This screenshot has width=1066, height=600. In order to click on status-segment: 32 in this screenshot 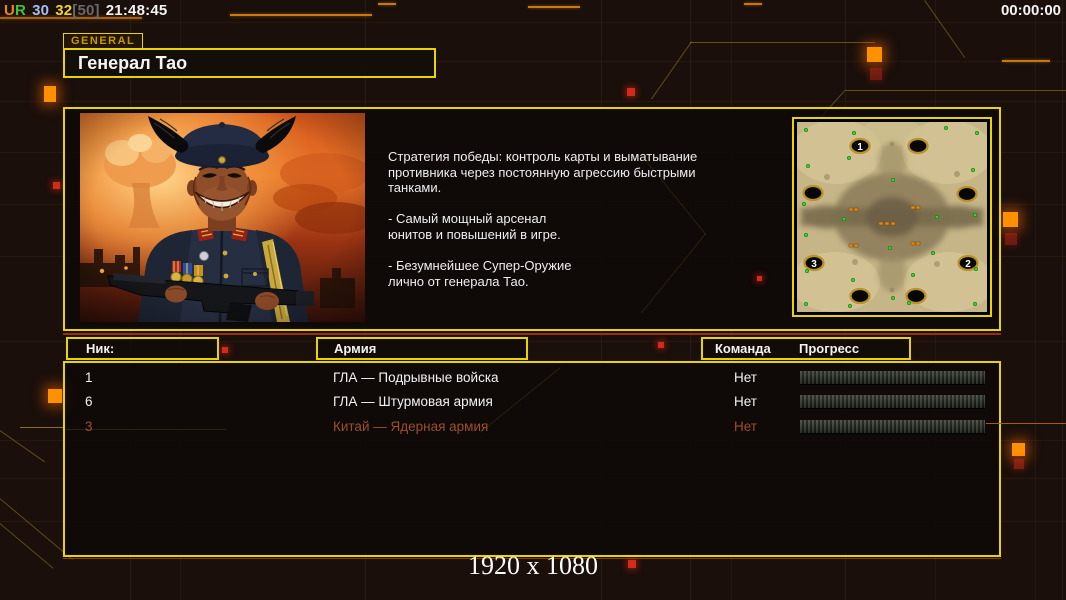, I will do `click(64, 10)`.